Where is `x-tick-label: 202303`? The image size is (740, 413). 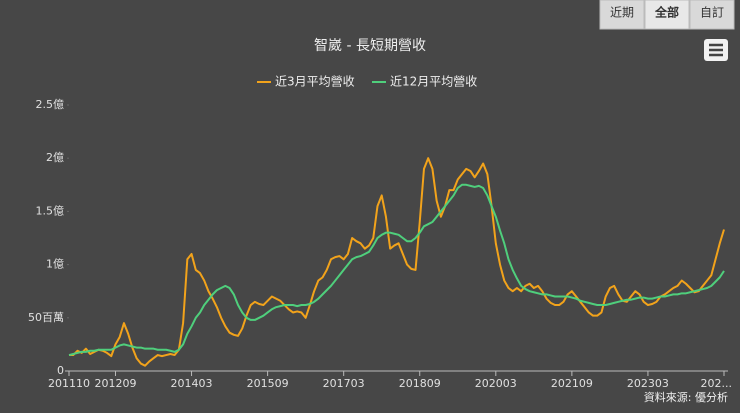
x-tick-label: 202303 is located at coordinates (648, 383).